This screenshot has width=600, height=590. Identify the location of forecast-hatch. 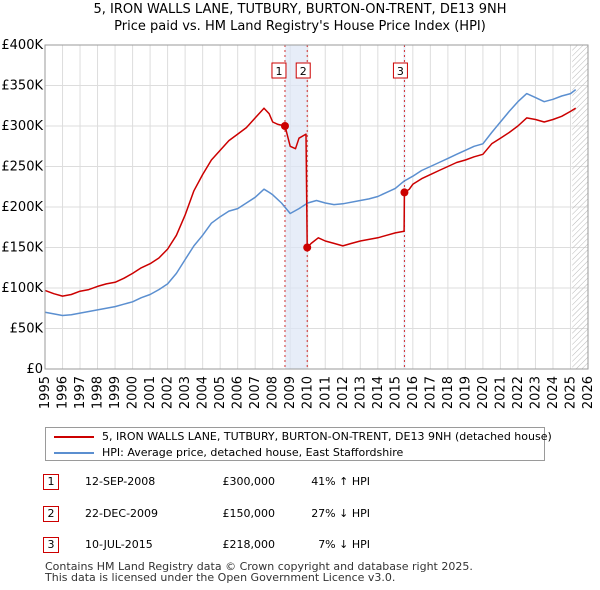
(580, 207).